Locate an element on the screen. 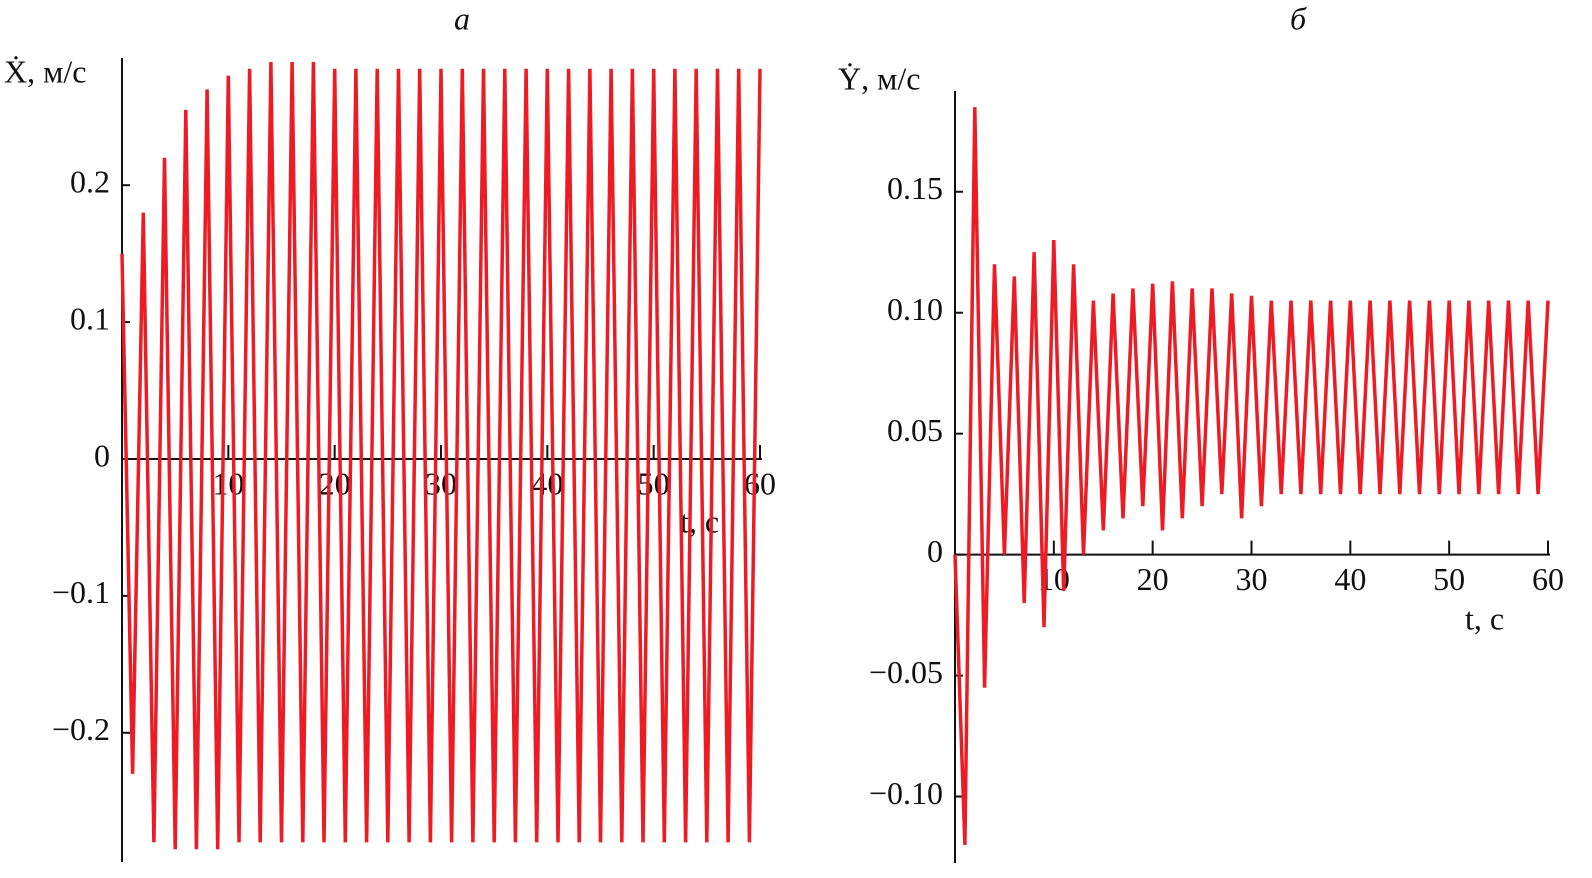 Image resolution: width=1592 pixels, height=878 pixels. y-tick-label: 0.2 is located at coordinates (90, 182).